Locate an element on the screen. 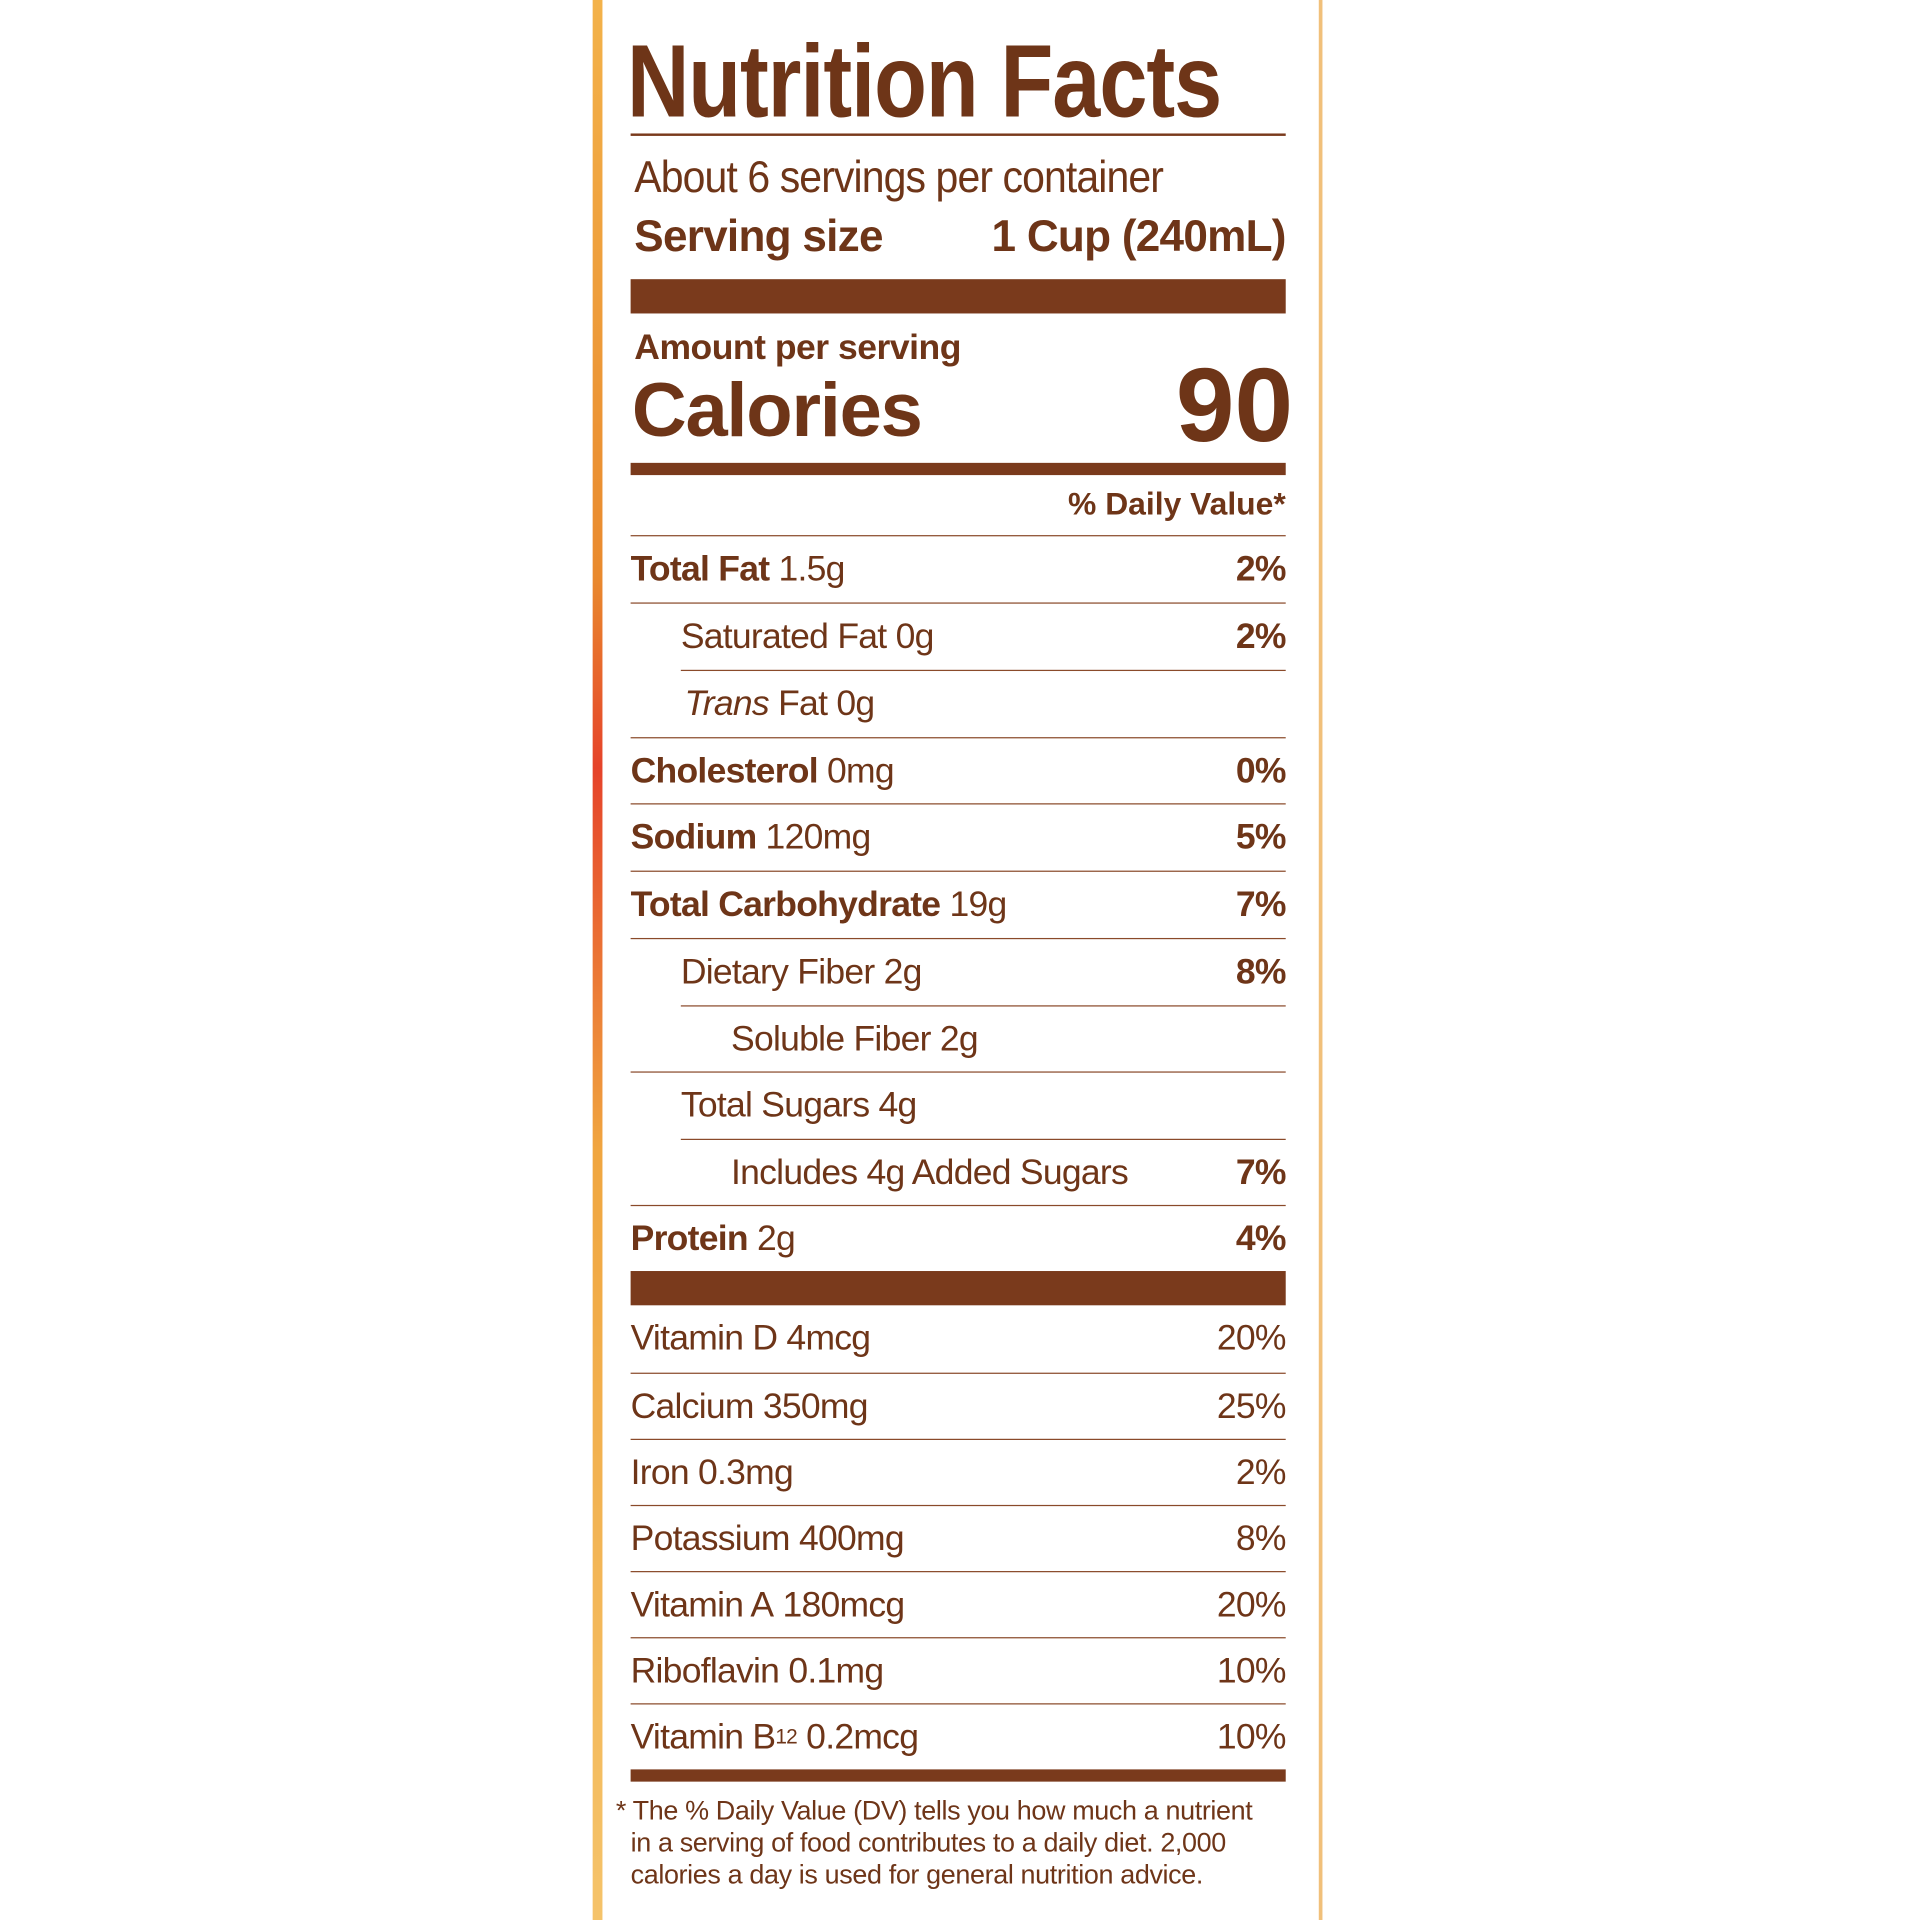  nutrient-dv: 4% is located at coordinates (1261, 1238).